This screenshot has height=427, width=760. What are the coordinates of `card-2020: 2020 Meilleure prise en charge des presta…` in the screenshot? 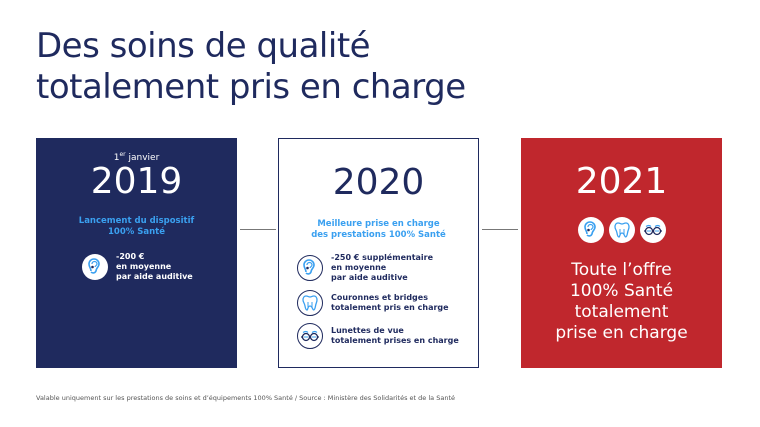 It's located at (378, 253).